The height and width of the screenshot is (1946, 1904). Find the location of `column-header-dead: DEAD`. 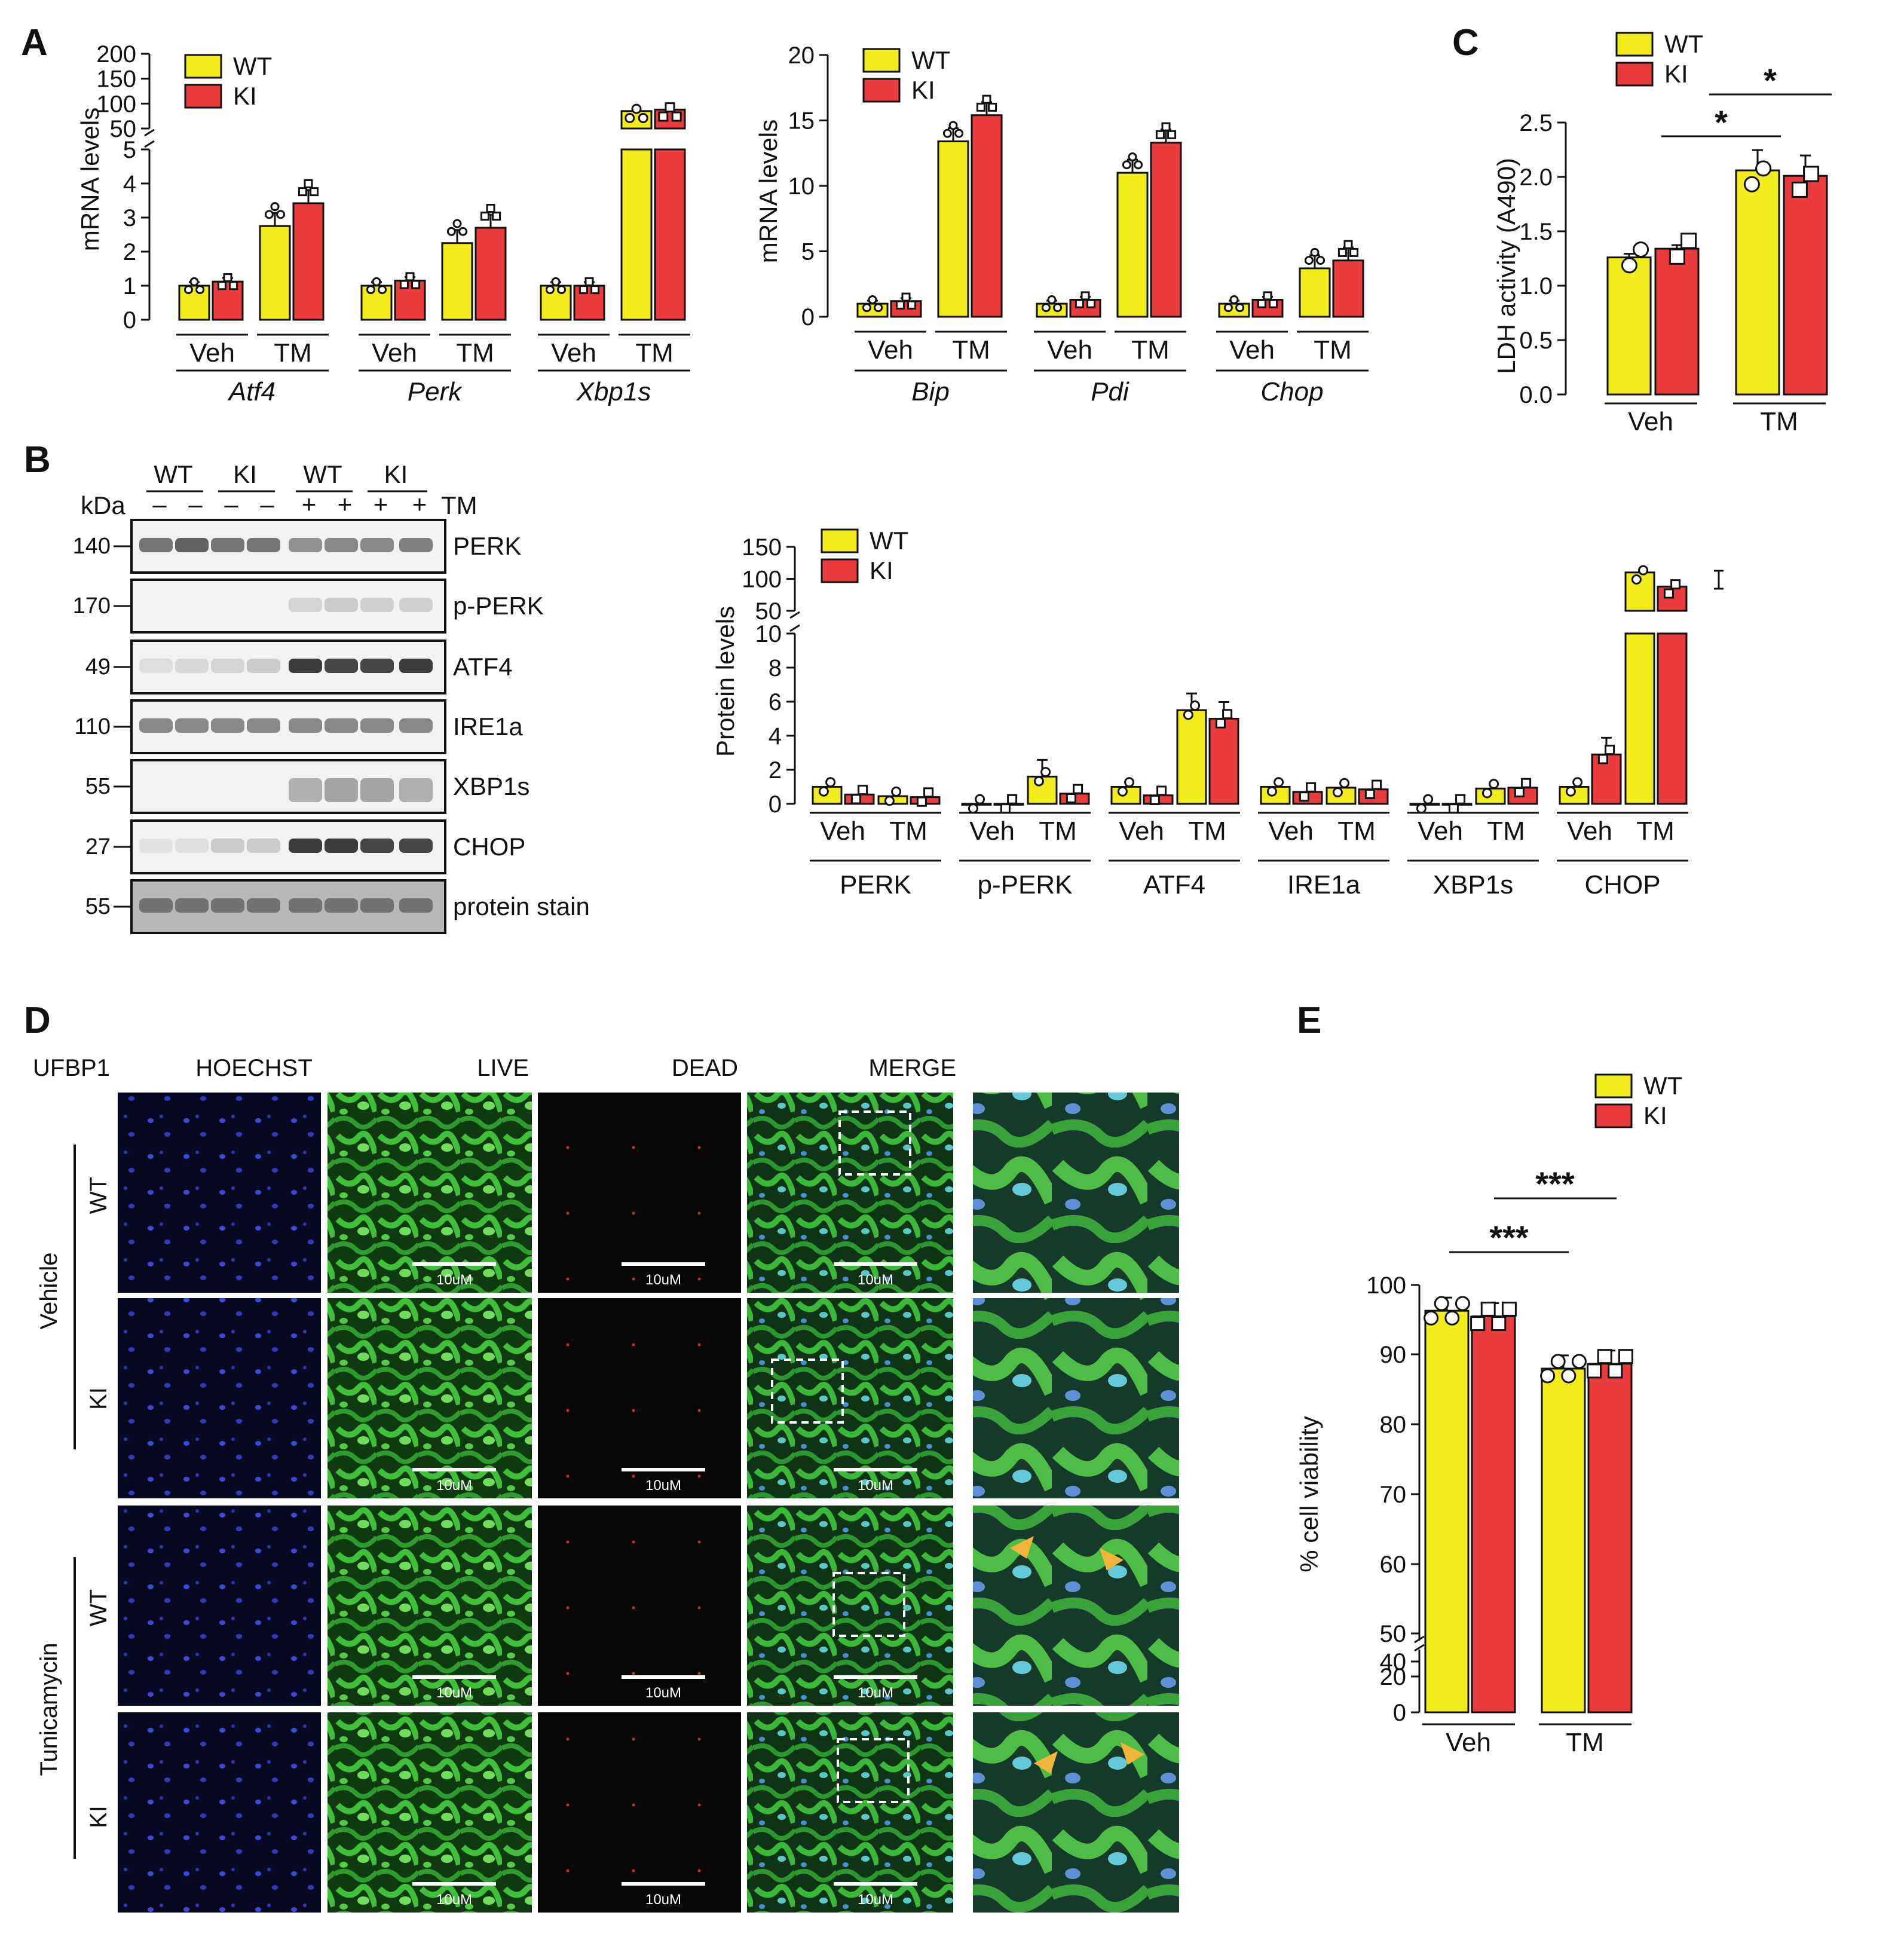

column-header-dead: DEAD is located at coordinates (705, 1068).